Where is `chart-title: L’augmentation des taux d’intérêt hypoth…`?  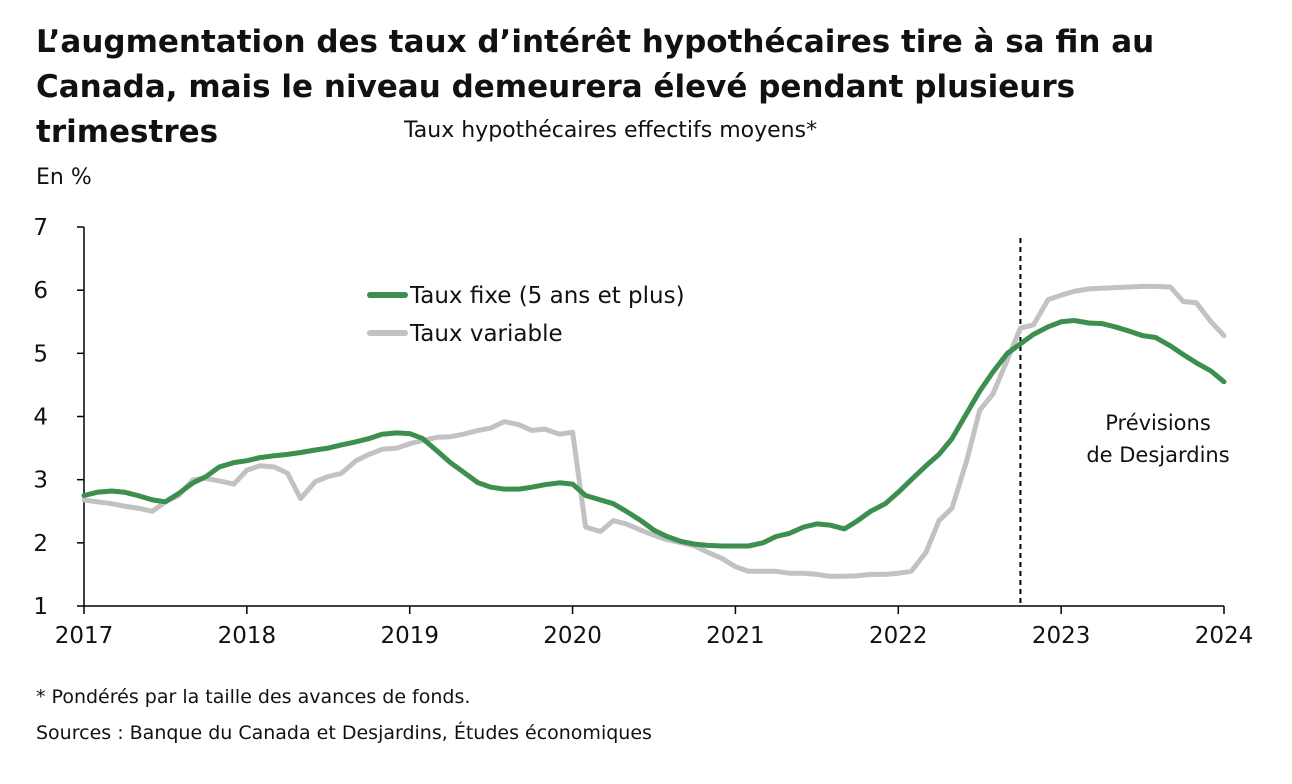 chart-title: L’augmentation des taux d’intérêt hypoth… is located at coordinates (595, 87).